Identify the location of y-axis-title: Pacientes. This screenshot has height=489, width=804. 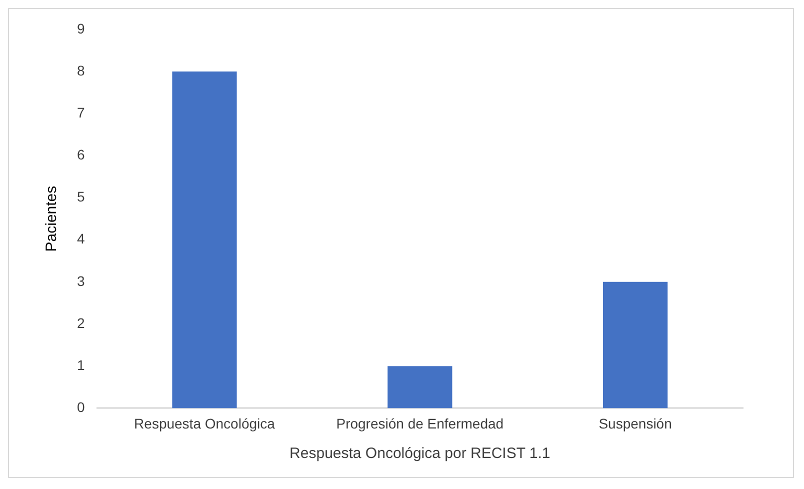
(51, 219).